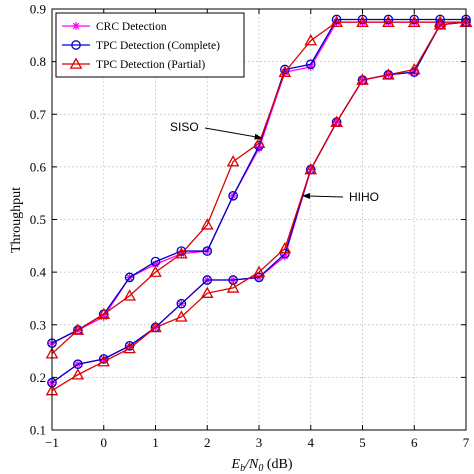  What do you see at coordinates (38, 9) in the screenshot?
I see `y-tick-label: 0.9` at bounding box center [38, 9].